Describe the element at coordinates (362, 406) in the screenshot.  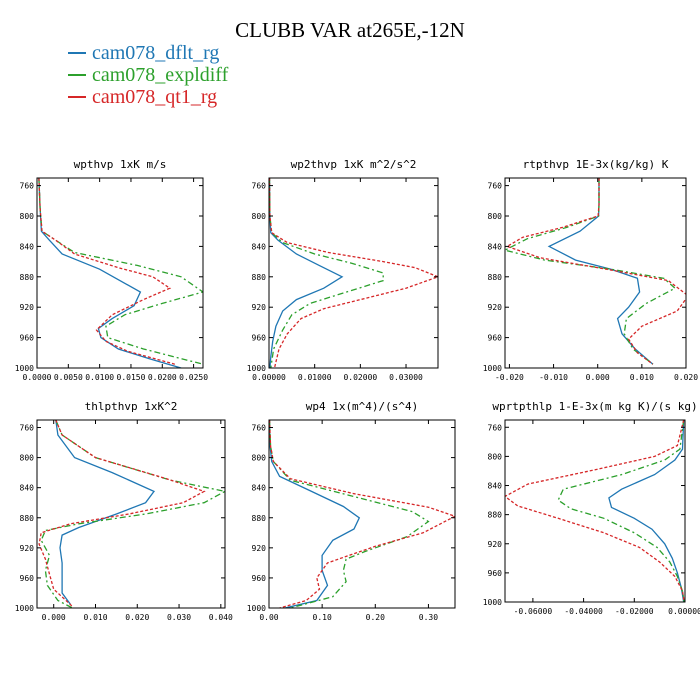
I see `panel-title: wp4 1x(m^4)/(s^4)` at that location.